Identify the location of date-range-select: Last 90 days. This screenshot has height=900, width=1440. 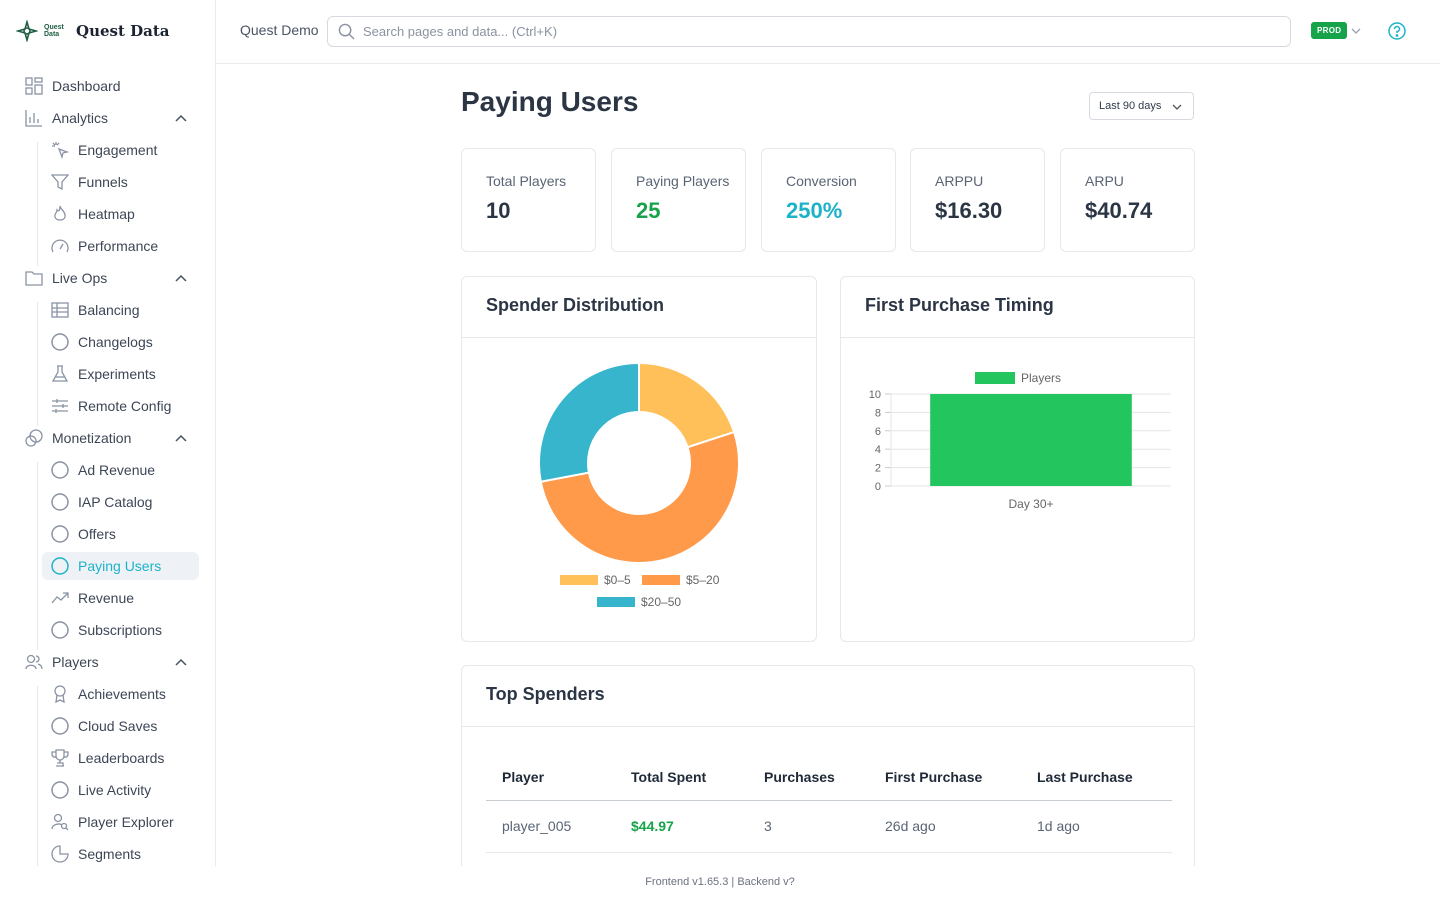
(1141, 106).